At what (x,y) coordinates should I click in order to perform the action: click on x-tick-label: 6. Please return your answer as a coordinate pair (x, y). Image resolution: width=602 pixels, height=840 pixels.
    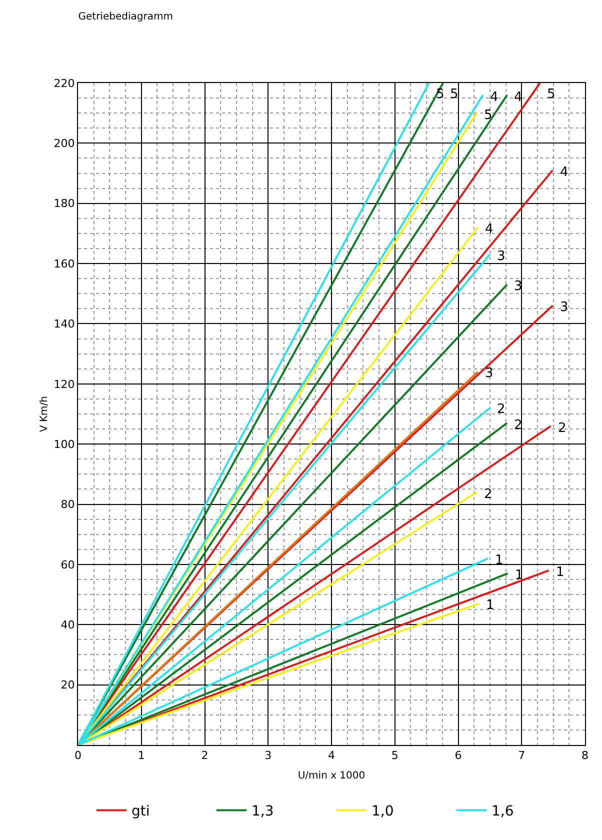
    Looking at the image, I should click on (458, 755).